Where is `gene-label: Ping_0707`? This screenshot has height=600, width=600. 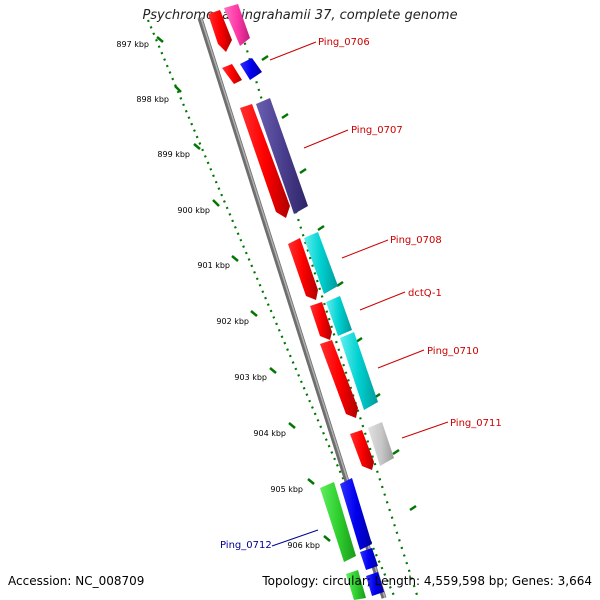
gene-label: Ping_0707 is located at coordinates (377, 130).